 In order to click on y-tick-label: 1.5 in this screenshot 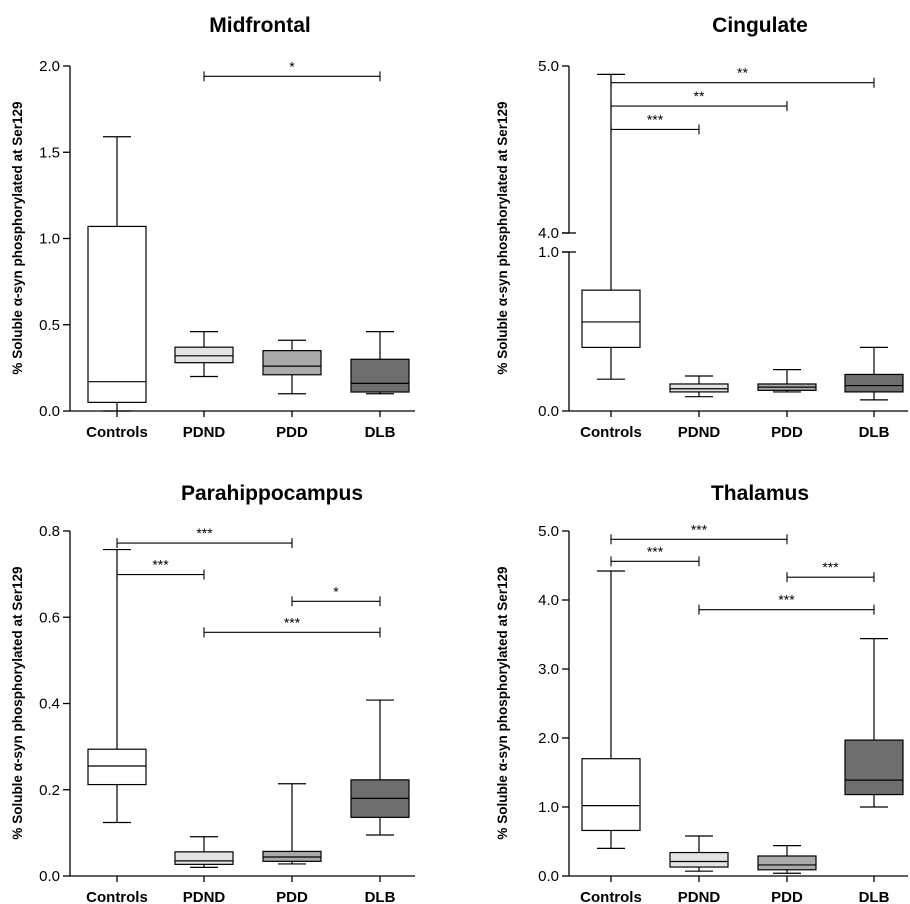, I will do `click(49, 152)`.